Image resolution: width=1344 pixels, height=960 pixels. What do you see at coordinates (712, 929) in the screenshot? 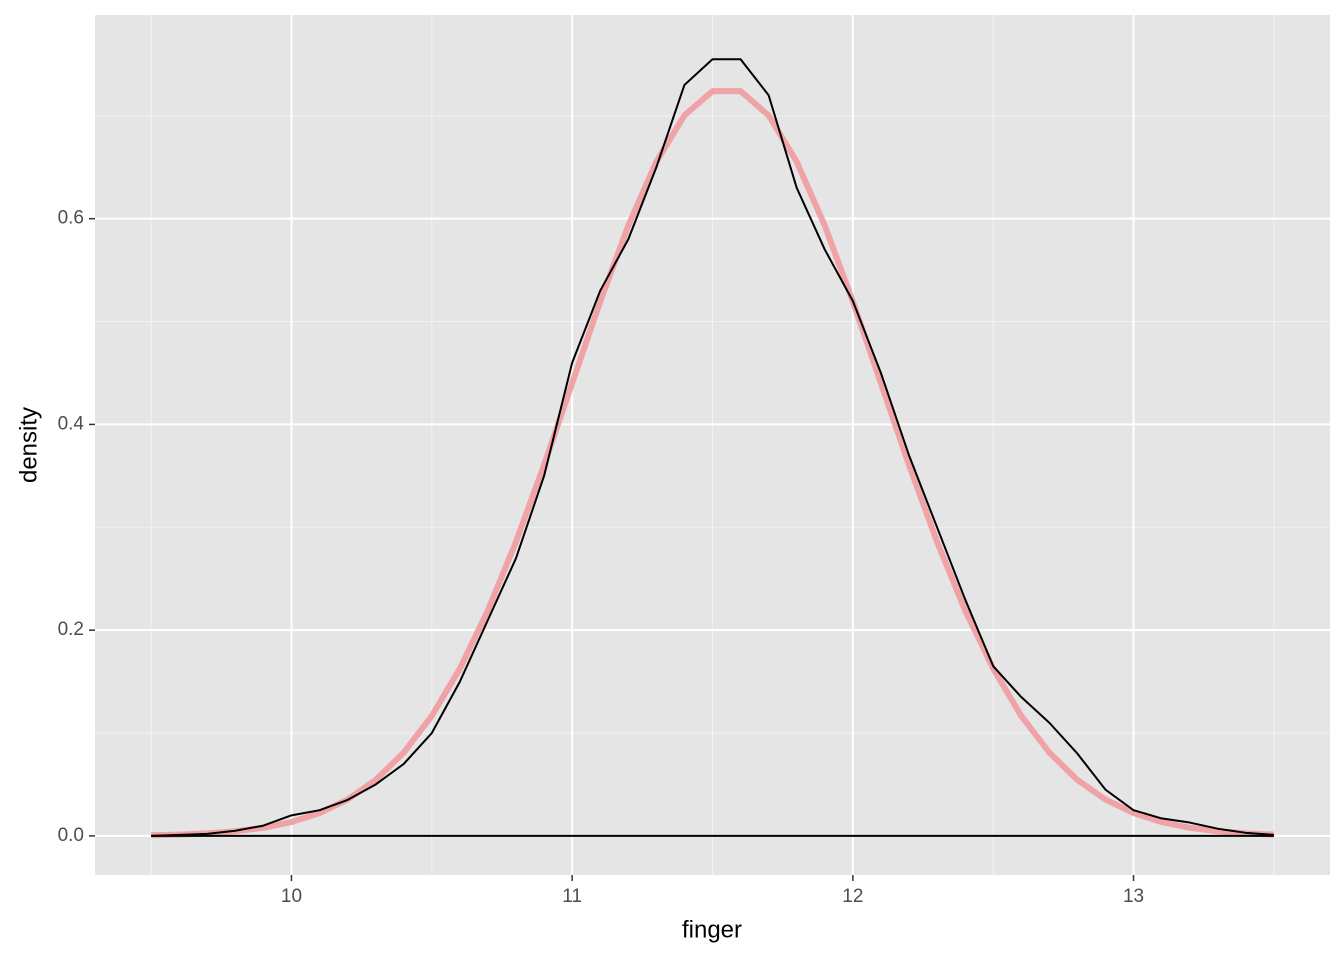
I see `x-axis-title: finger` at bounding box center [712, 929].